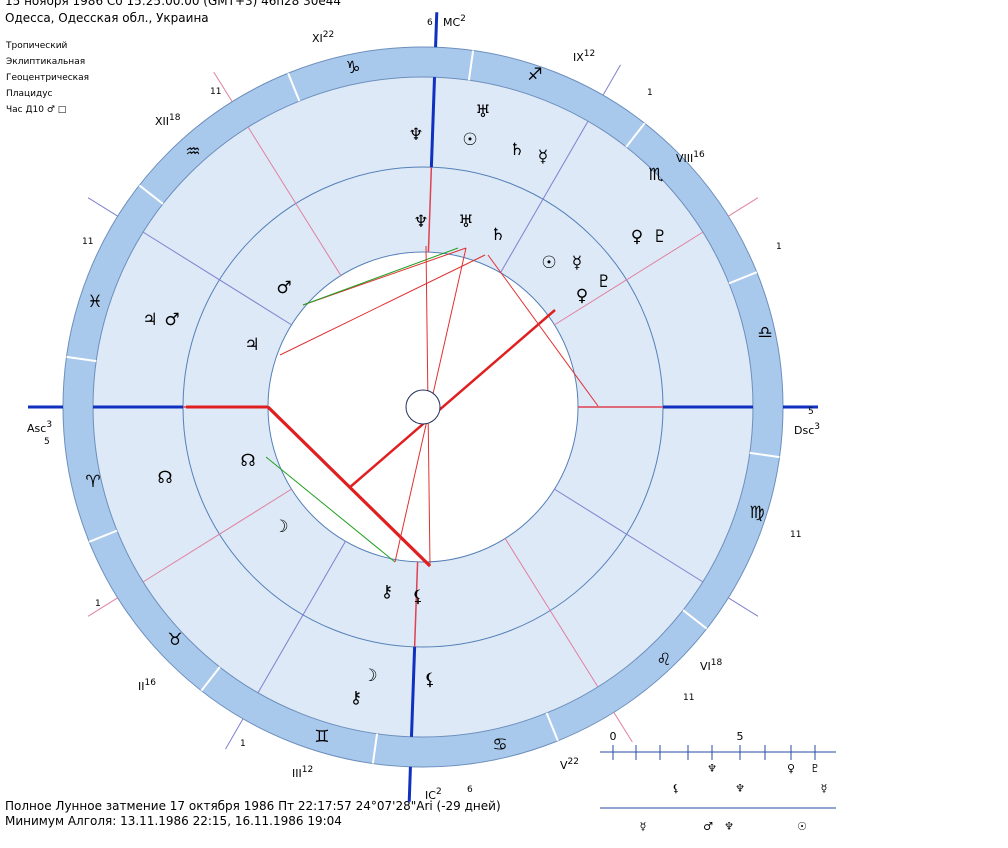  What do you see at coordinates (420, 222) in the screenshot?
I see `inner-planet: ♆` at bounding box center [420, 222].